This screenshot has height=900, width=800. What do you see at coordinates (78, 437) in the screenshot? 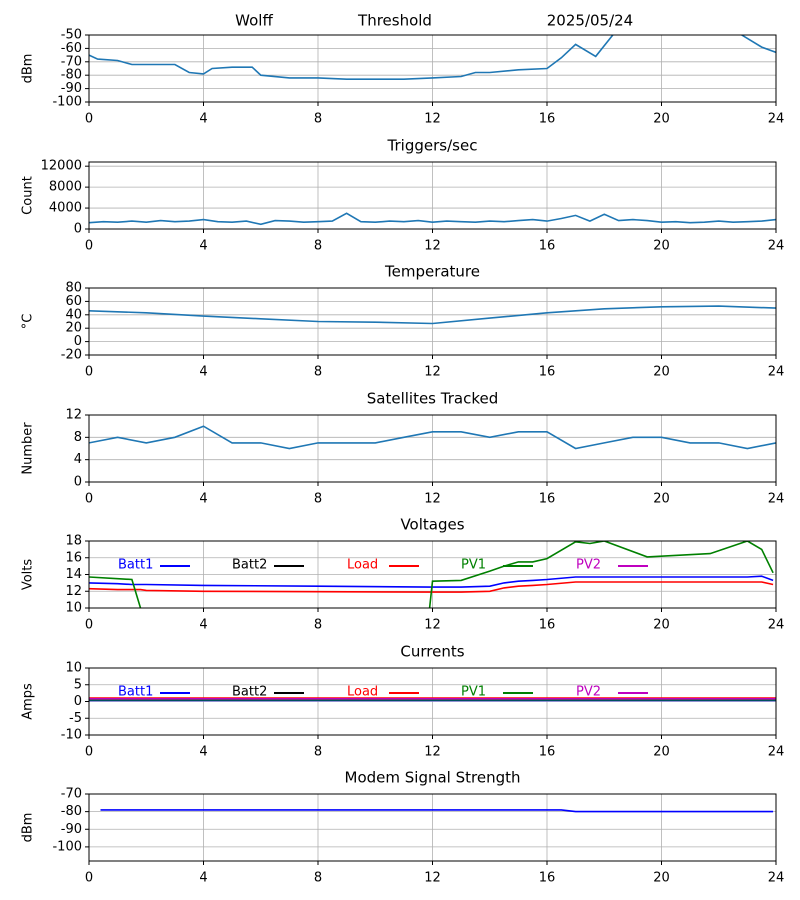
I see `y-tick-label: 8` at bounding box center [78, 437].